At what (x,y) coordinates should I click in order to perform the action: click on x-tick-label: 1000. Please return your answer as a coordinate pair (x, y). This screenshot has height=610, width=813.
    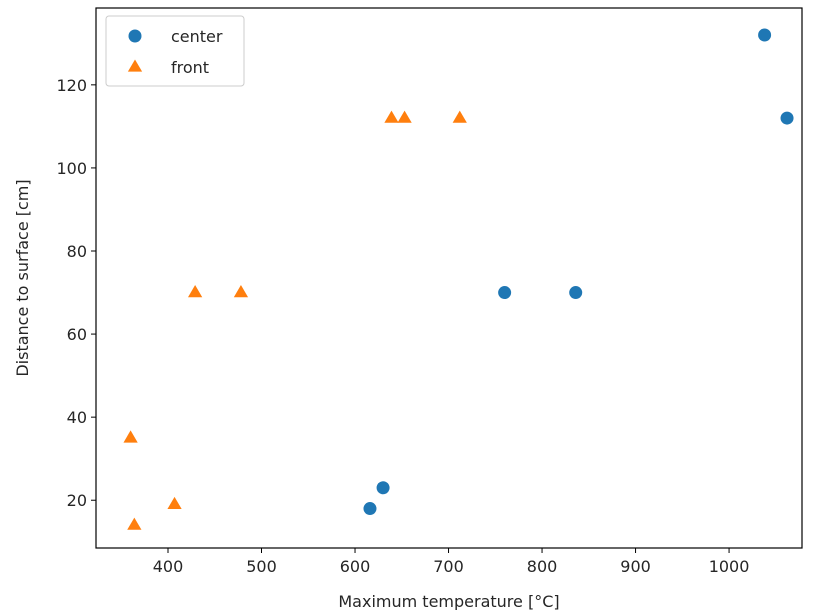
    Looking at the image, I should click on (729, 566).